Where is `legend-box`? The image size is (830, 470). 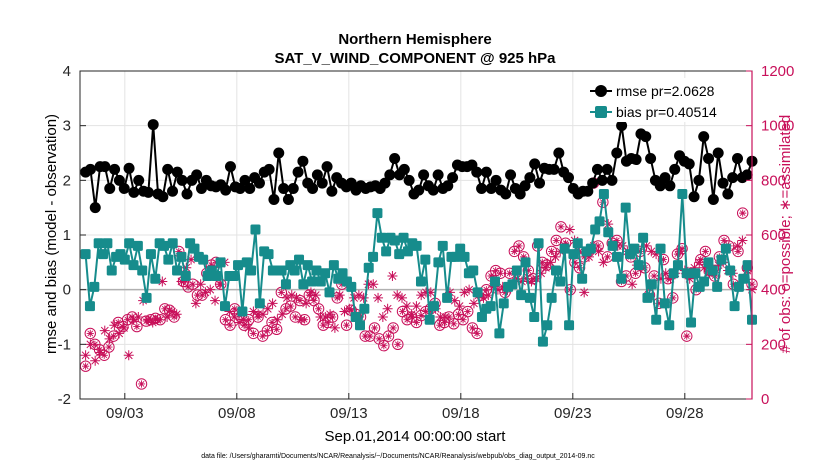
legend-box is located at coordinates (657, 100).